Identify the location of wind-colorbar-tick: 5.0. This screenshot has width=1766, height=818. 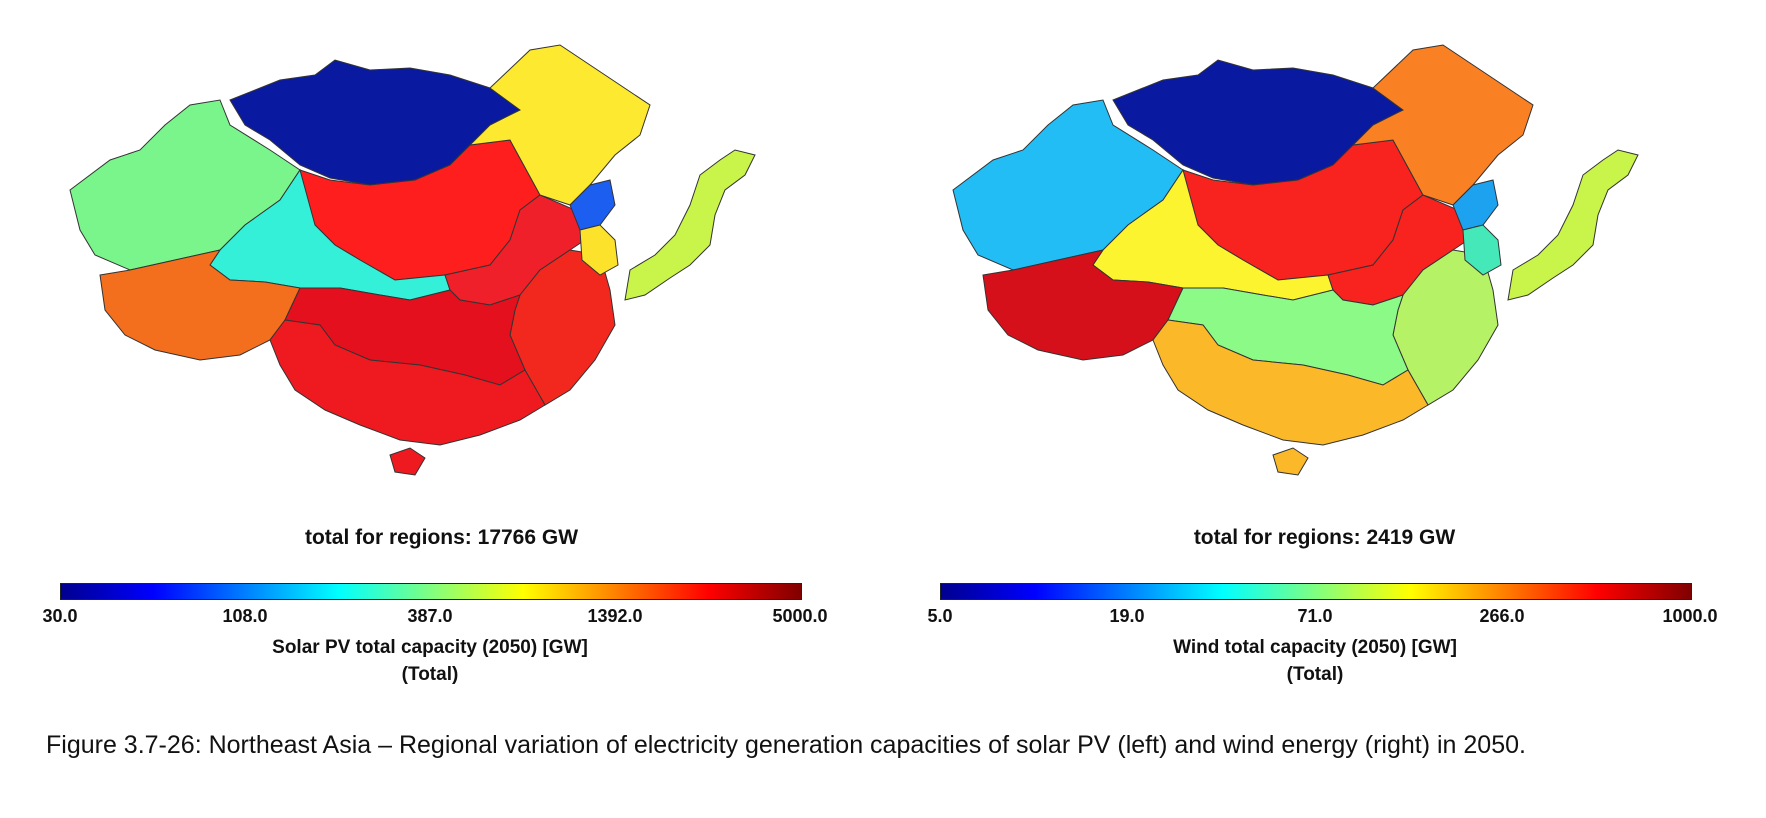
(940, 616).